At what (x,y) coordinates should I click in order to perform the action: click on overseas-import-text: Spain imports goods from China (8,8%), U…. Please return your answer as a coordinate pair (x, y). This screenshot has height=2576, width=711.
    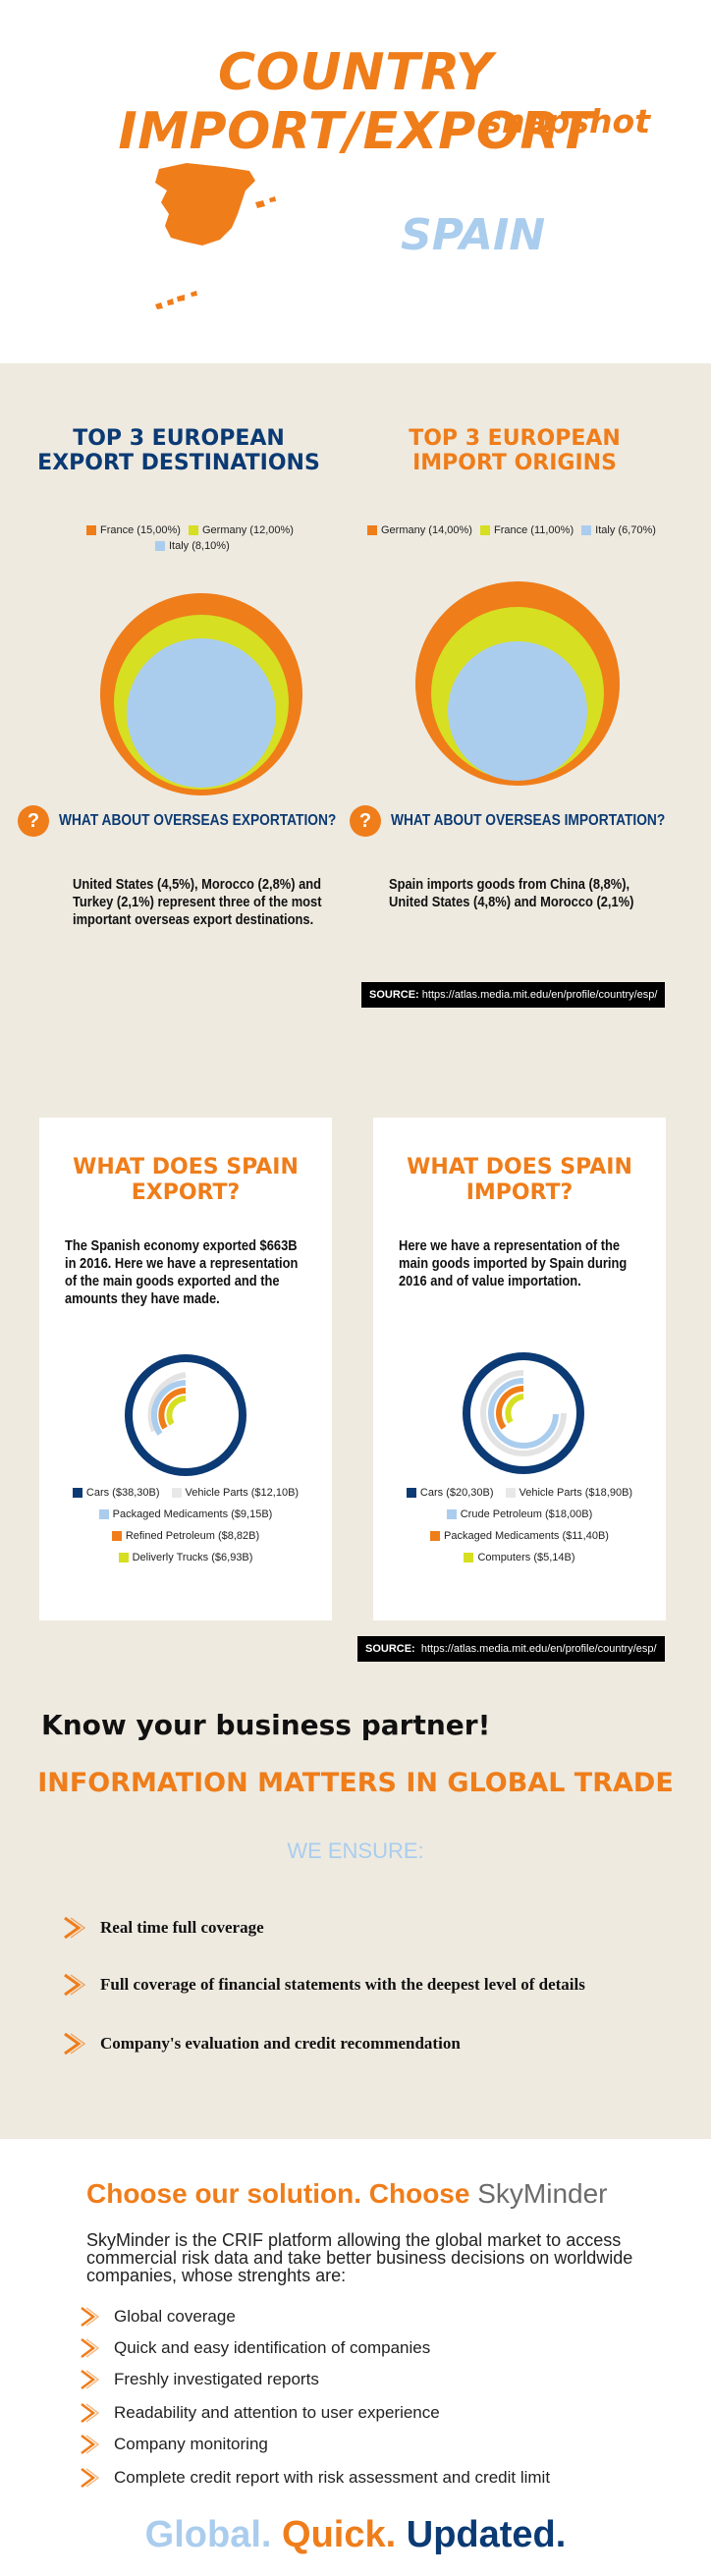
    Looking at the image, I should click on (511, 893).